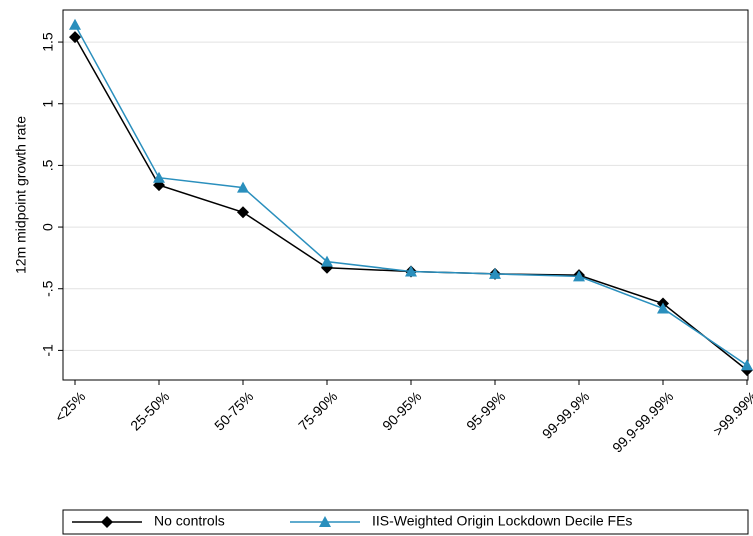 The width and height of the screenshot is (753, 536). What do you see at coordinates (233, 410) in the screenshot?
I see `x-tick-label: 50-75%` at bounding box center [233, 410].